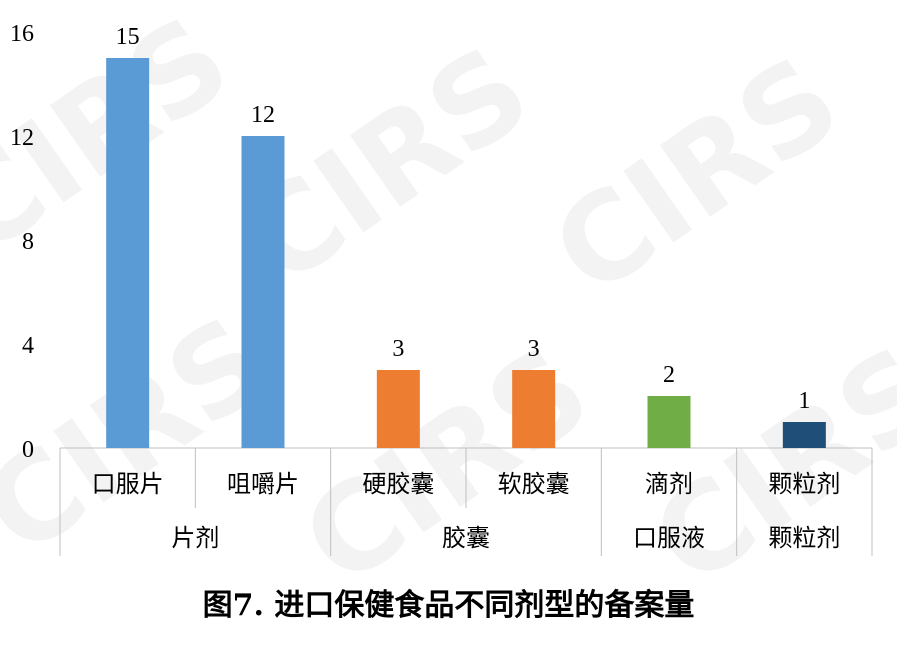  What do you see at coordinates (263, 484) in the screenshot?
I see `category-label: 咀嚼片` at bounding box center [263, 484].